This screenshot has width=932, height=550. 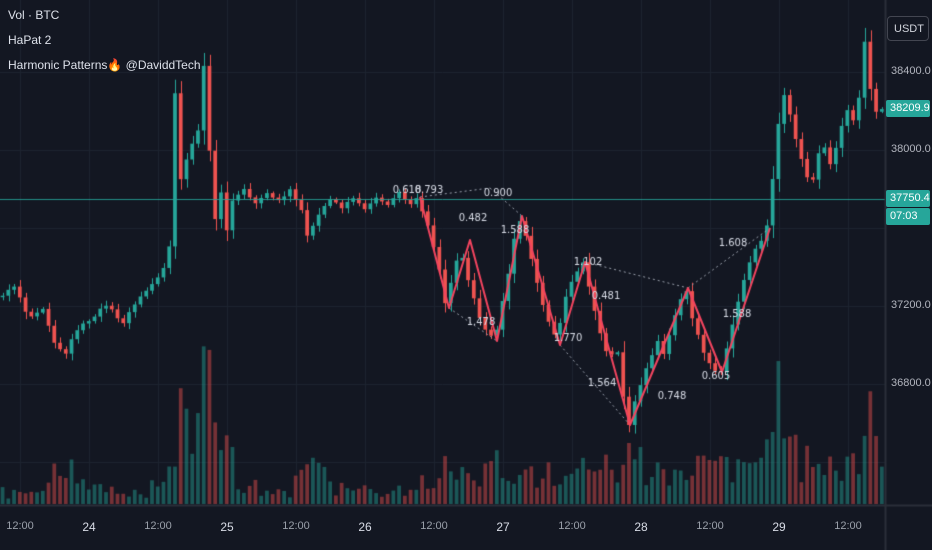 I want to click on time-tick-day-label: 25, so click(x=227, y=527).